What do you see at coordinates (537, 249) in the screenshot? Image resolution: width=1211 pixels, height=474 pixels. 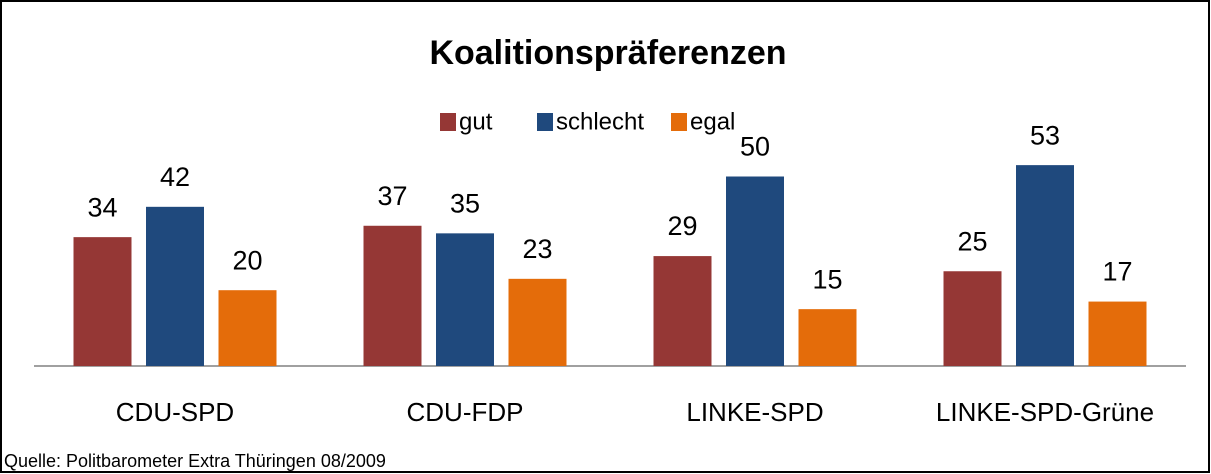 I see `data-label: 23` at bounding box center [537, 249].